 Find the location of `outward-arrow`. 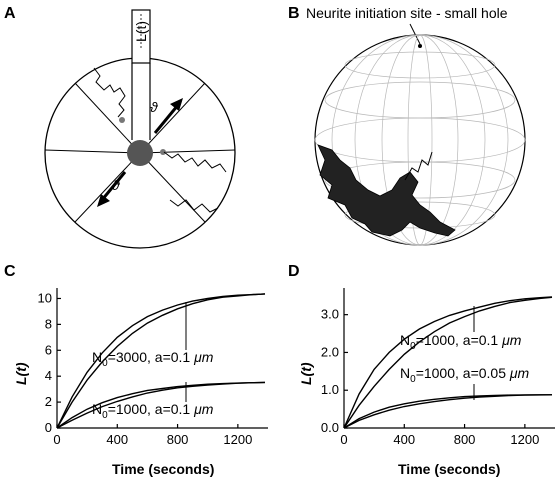

outward-arrow is located at coordinates (166, 119).